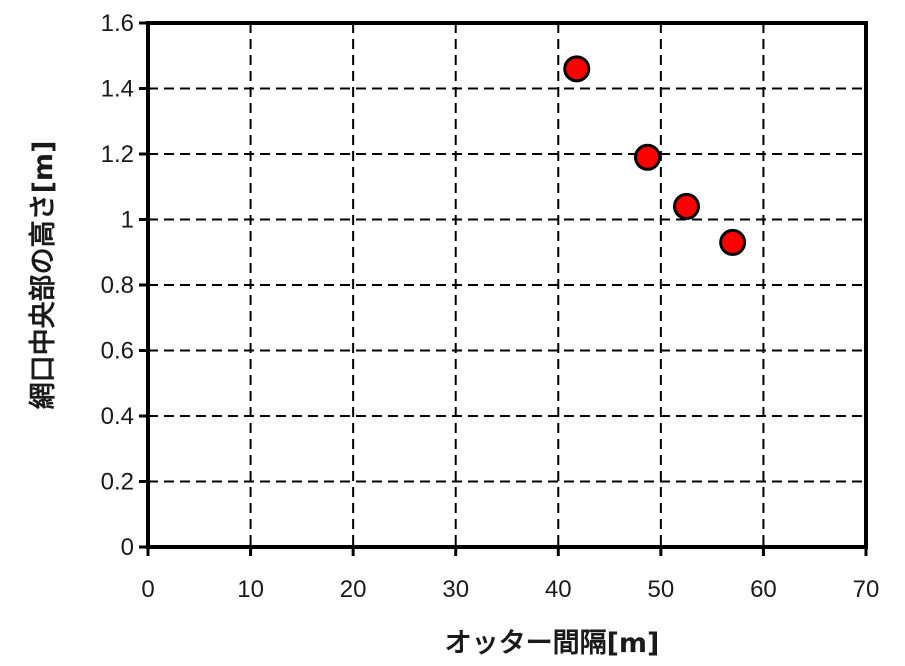  What do you see at coordinates (117, 482) in the screenshot?
I see `y-tick-label: 0.2` at bounding box center [117, 482].